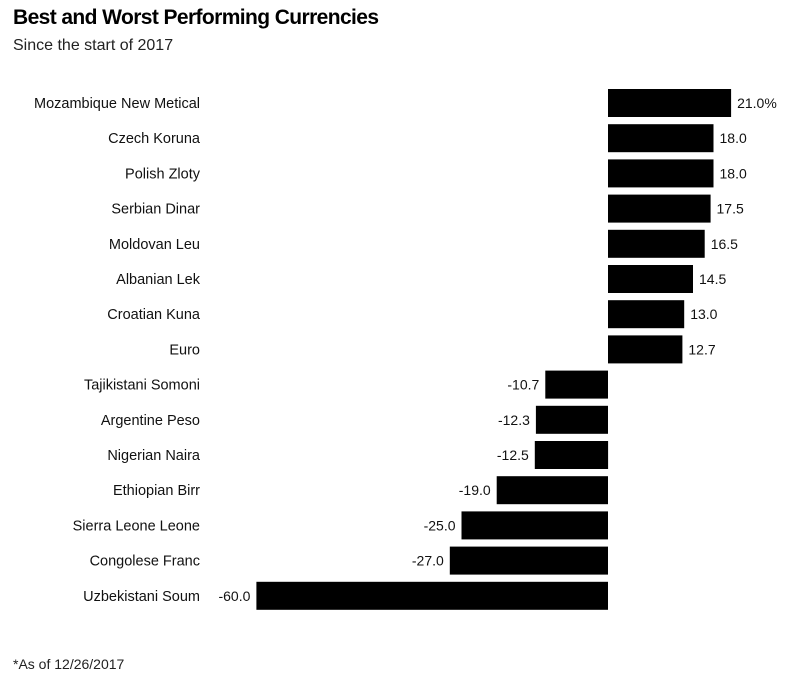 The image size is (794, 683). I want to click on category-label: Uzbekistani Soum, so click(141, 597).